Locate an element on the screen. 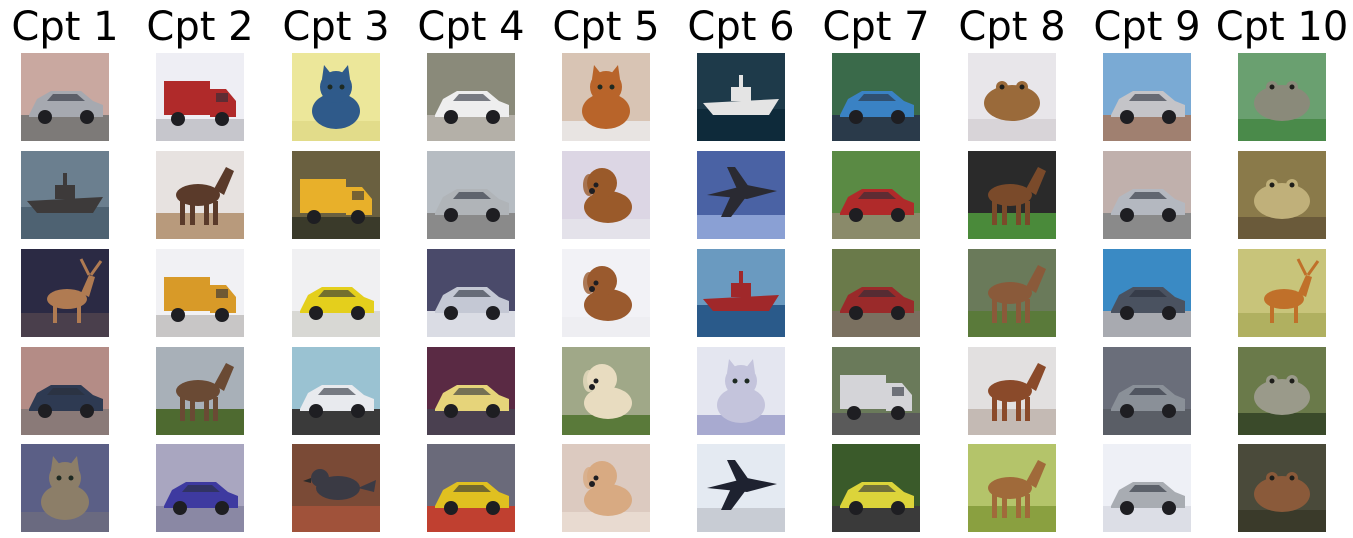 The width and height of the screenshot is (1353, 538). column-title-cpt-4: Cpt 4 is located at coordinates (471, 27).